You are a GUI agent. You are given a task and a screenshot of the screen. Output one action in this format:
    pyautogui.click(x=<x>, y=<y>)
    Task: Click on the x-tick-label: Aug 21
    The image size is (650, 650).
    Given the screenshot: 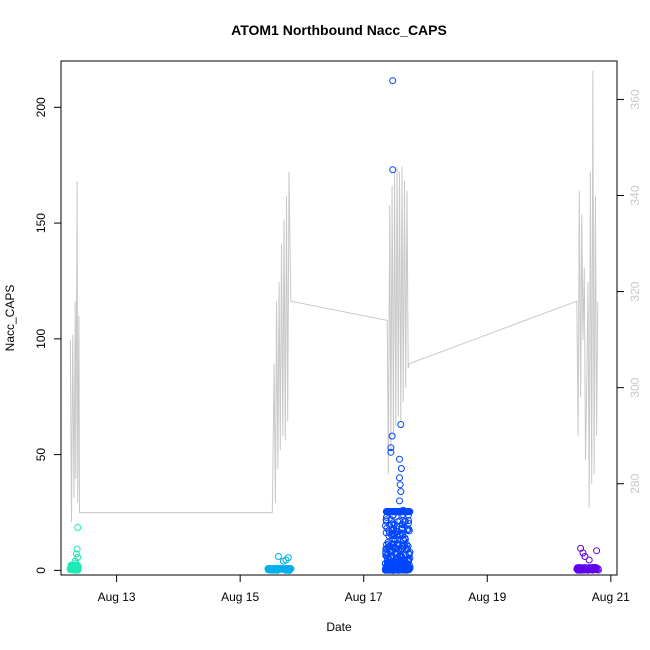 What is the action you would take?
    pyautogui.click(x=611, y=597)
    